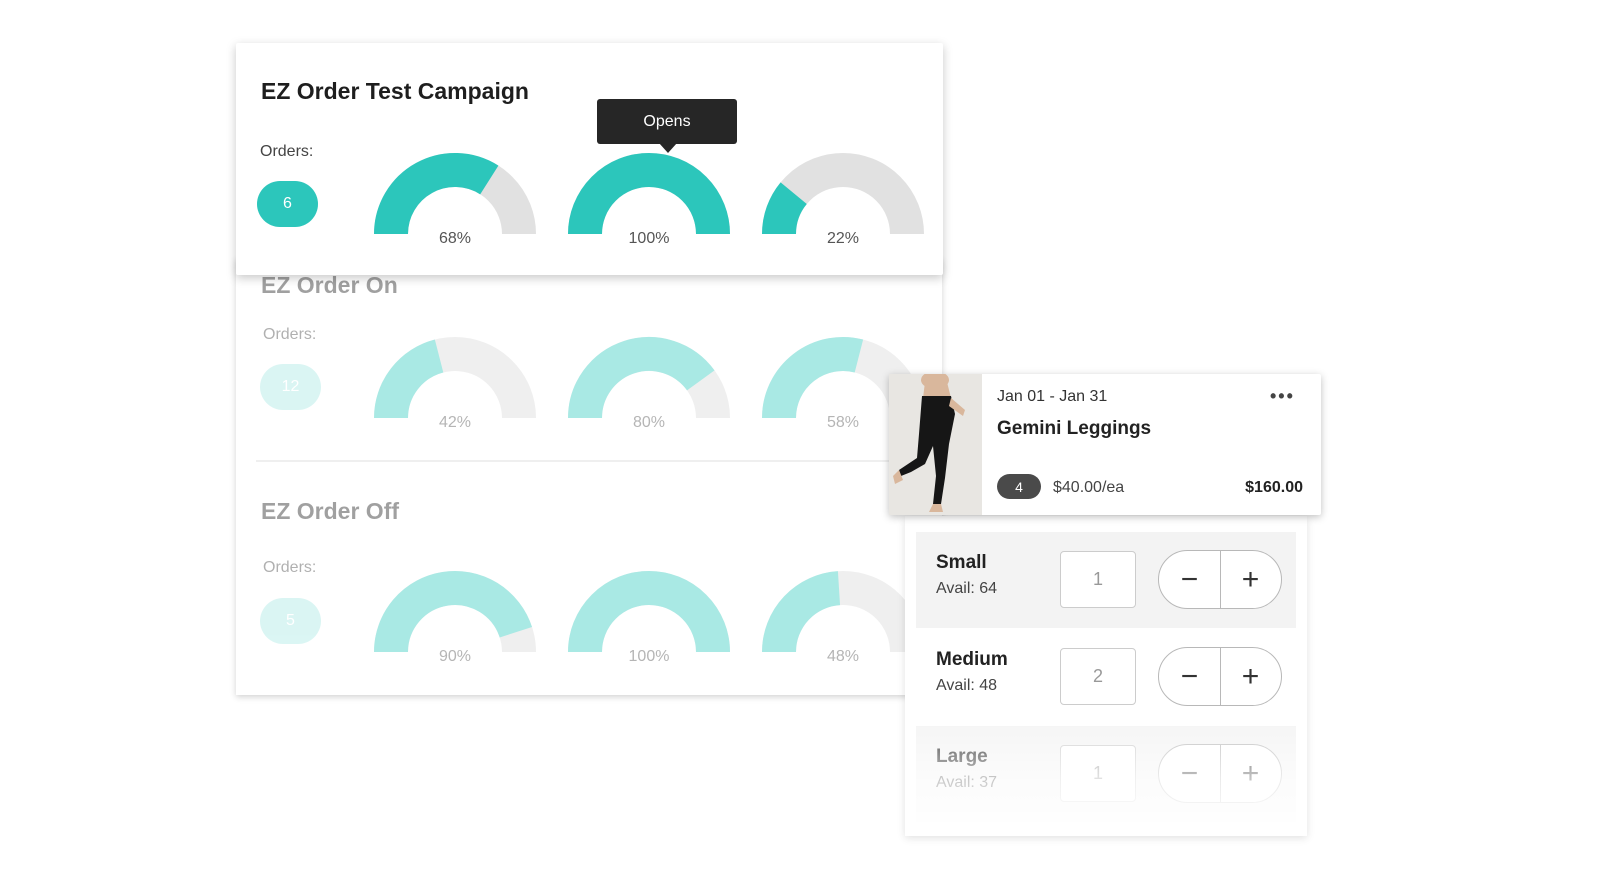  I want to click on total-price: $160.00, so click(1274, 487).